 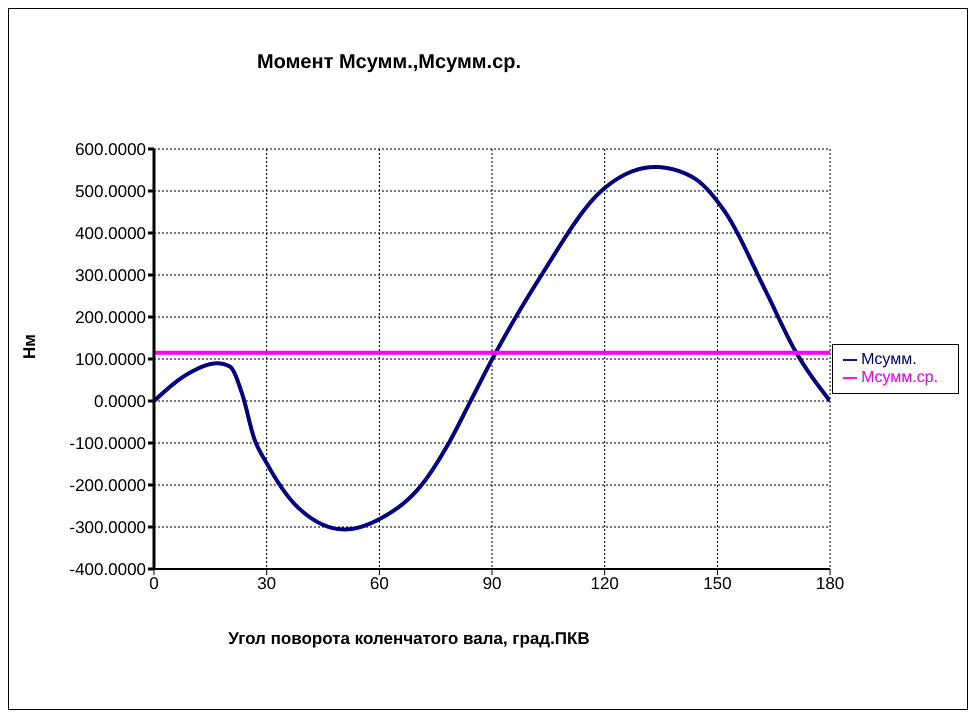 What do you see at coordinates (389, 62) in the screenshot?
I see `chart-title: Момент Mсумм.,Mсумм.ср.` at bounding box center [389, 62].